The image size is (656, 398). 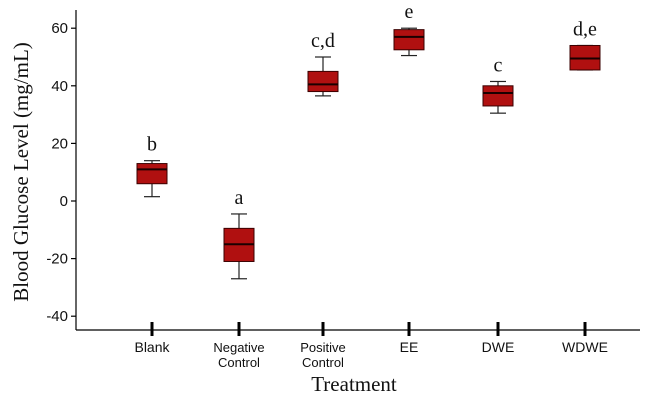 What do you see at coordinates (152, 347) in the screenshot?
I see `x-tick-label: Blank` at bounding box center [152, 347].